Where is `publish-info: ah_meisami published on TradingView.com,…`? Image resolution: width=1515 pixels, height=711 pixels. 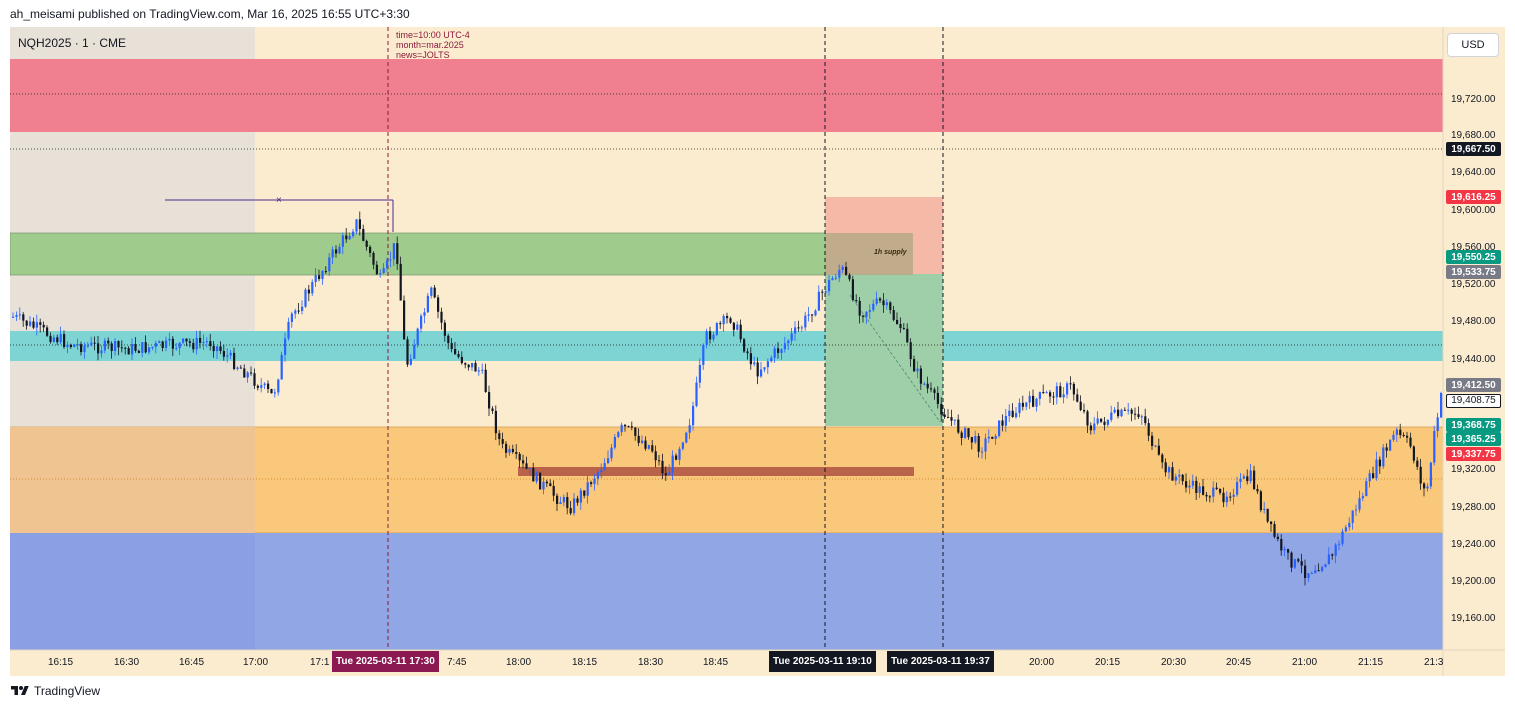 publish-info: ah_meisami published on TradingView.com,… is located at coordinates (210, 14).